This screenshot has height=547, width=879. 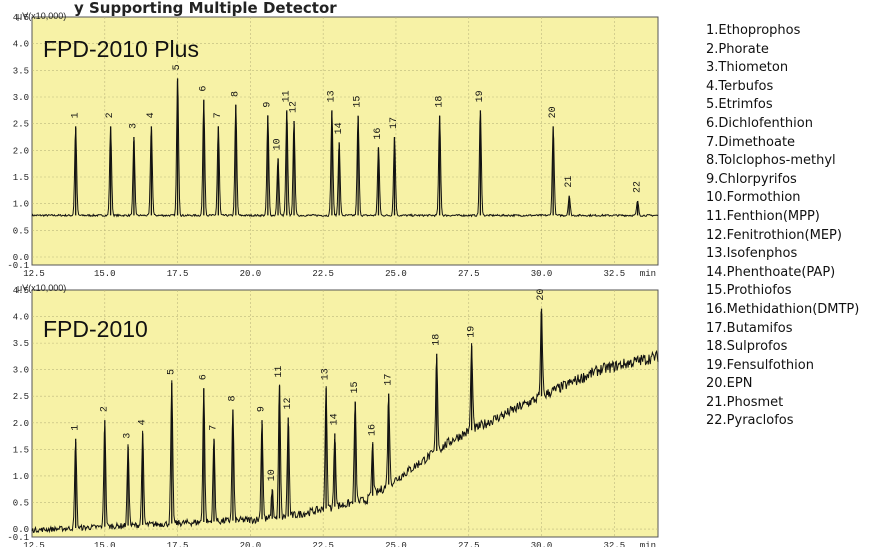 What do you see at coordinates (751, 179) in the screenshot?
I see `legend-item: 9.Chlorpyrifos` at bounding box center [751, 179].